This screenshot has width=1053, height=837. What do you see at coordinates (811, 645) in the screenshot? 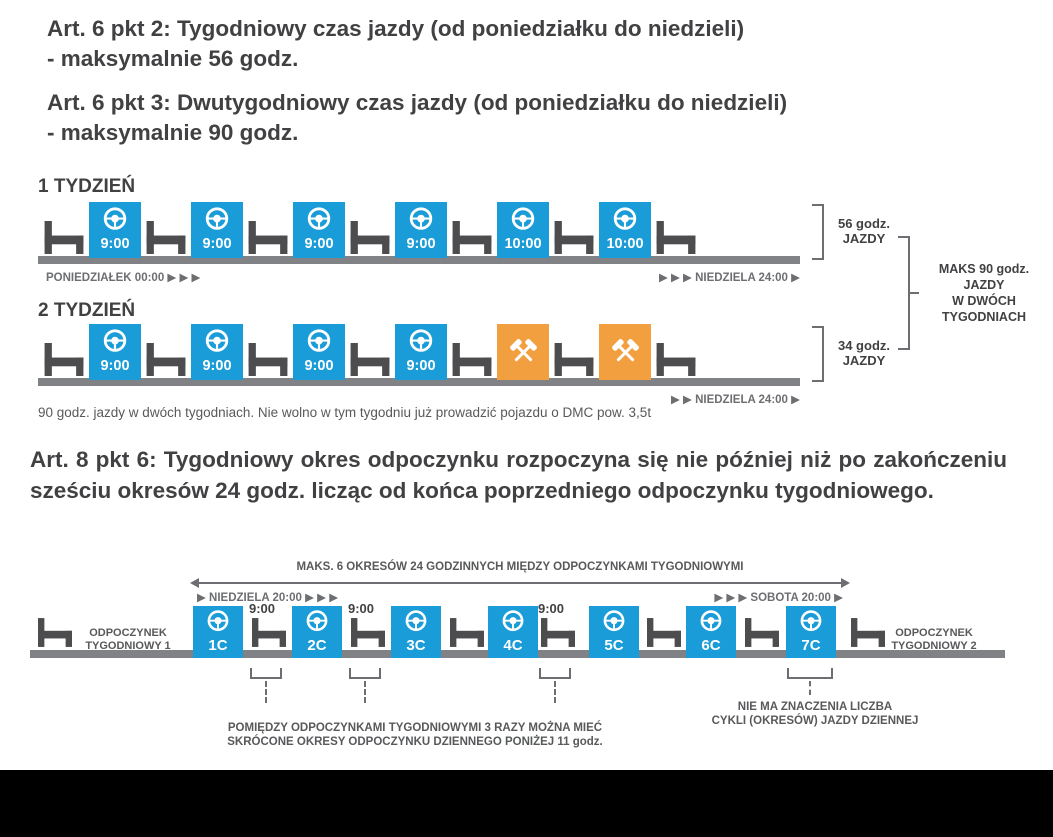
I see `cycle-label: 7C` at bounding box center [811, 645].